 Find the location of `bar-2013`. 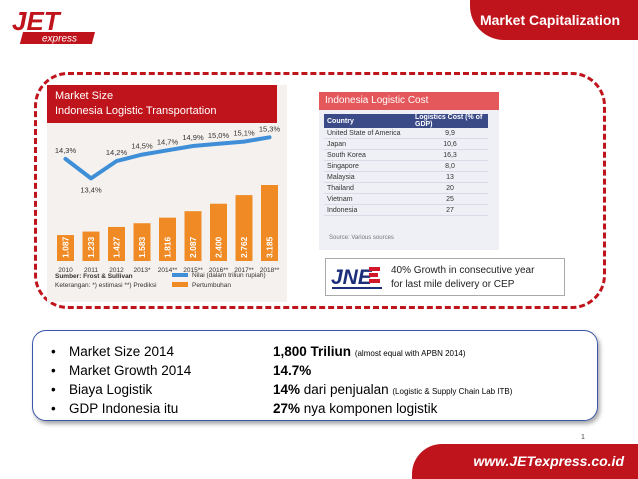

bar-2013 is located at coordinates (142, 242).